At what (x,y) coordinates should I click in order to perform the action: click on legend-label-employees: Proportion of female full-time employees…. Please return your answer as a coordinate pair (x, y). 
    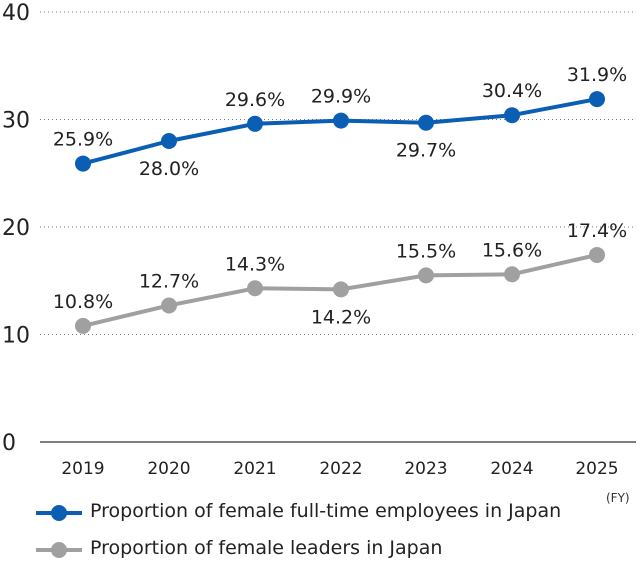
    Looking at the image, I should click on (326, 511).